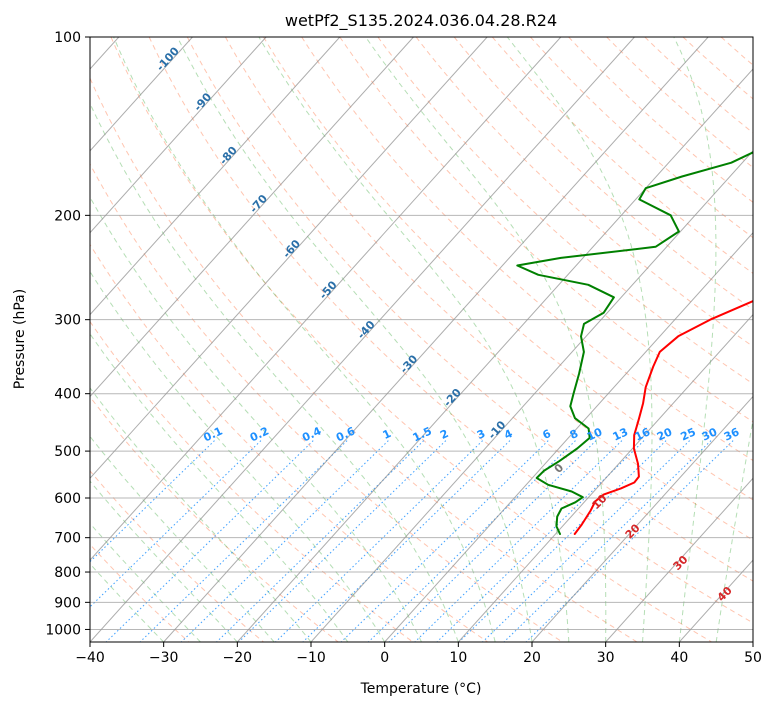 The height and width of the screenshot is (708, 775). What do you see at coordinates (595, 434) in the screenshot?
I see `mixing-ratio-label: 10` at bounding box center [595, 434].